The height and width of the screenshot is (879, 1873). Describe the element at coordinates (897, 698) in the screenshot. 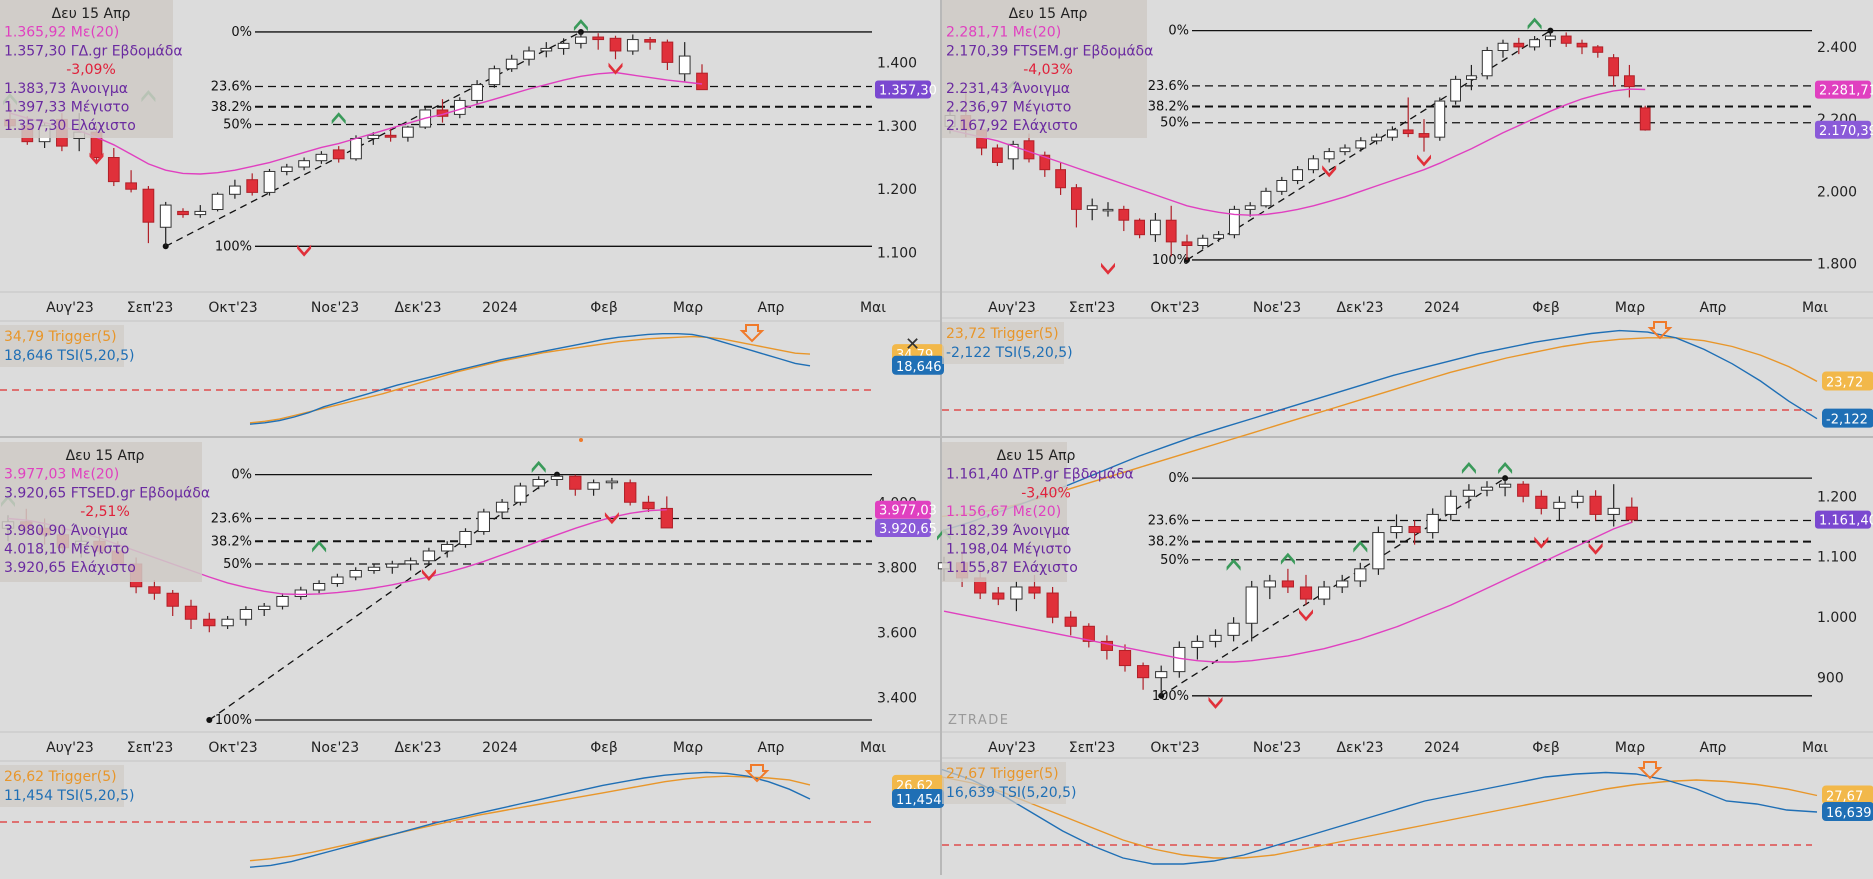

I see `price-tick-label: 3.400` at that location.